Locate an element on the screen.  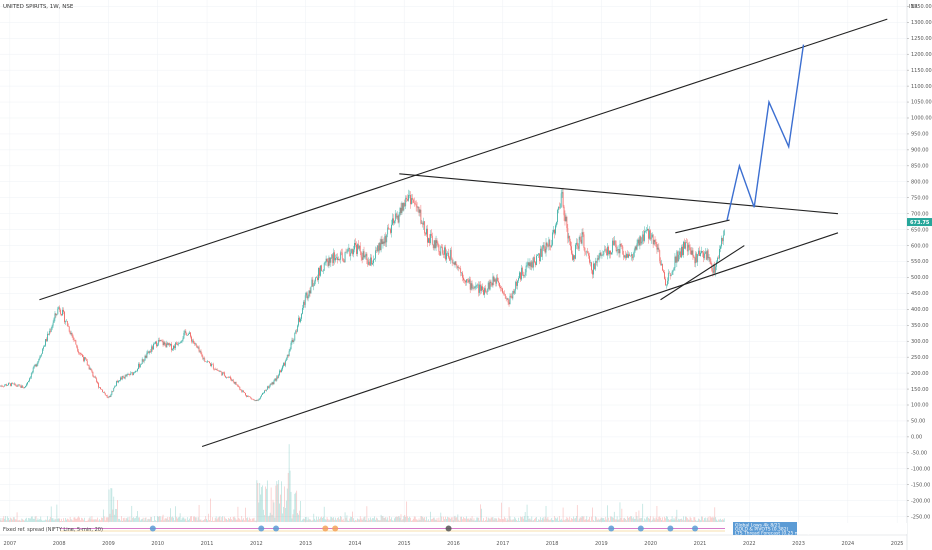
projection-path is located at coordinates (765, 132).